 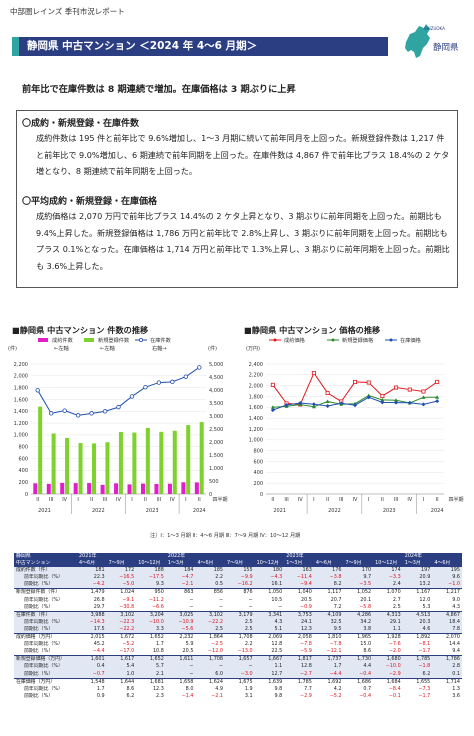 I want to click on y-tick-label: 600, so click(x=258, y=462).